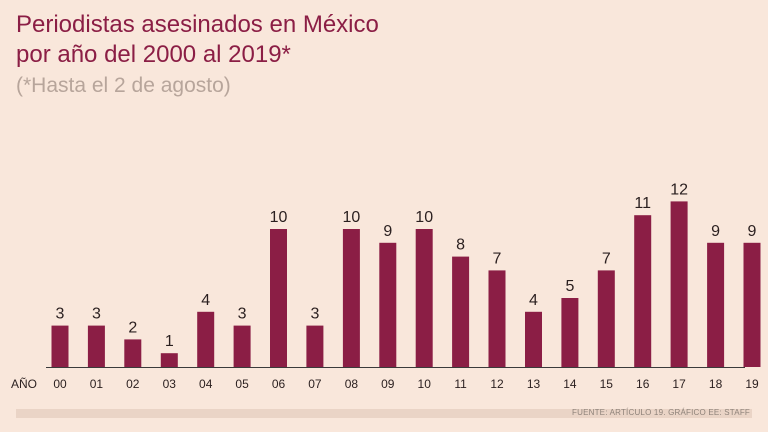  I want to click on value-label-16: 11, so click(642, 203).